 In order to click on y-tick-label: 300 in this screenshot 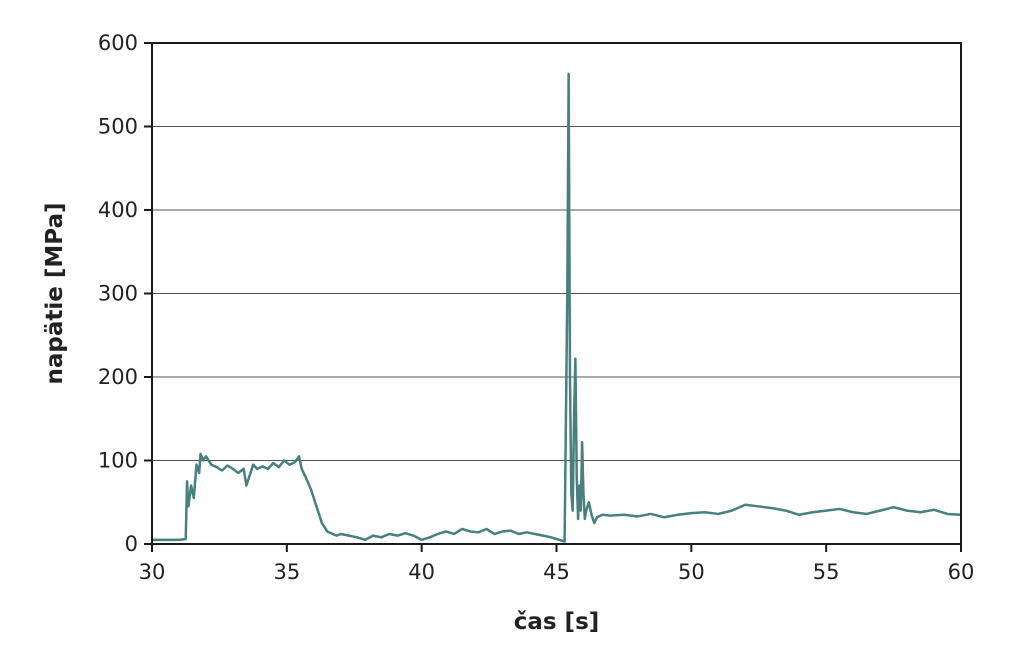, I will do `click(118, 294)`.